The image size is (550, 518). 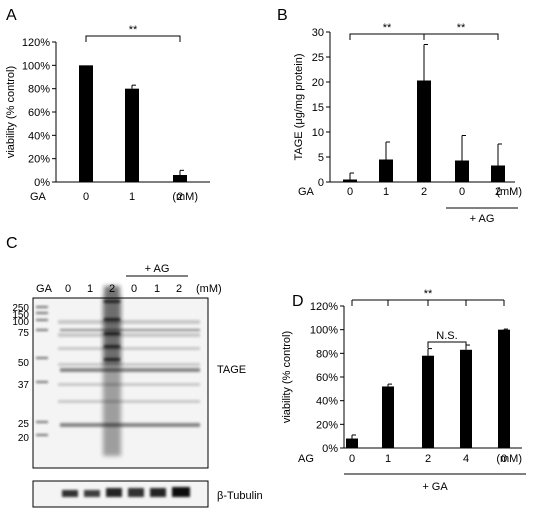 What do you see at coordinates (306, 459) in the screenshot?
I see `x-prefix-label: AG` at bounding box center [306, 459].